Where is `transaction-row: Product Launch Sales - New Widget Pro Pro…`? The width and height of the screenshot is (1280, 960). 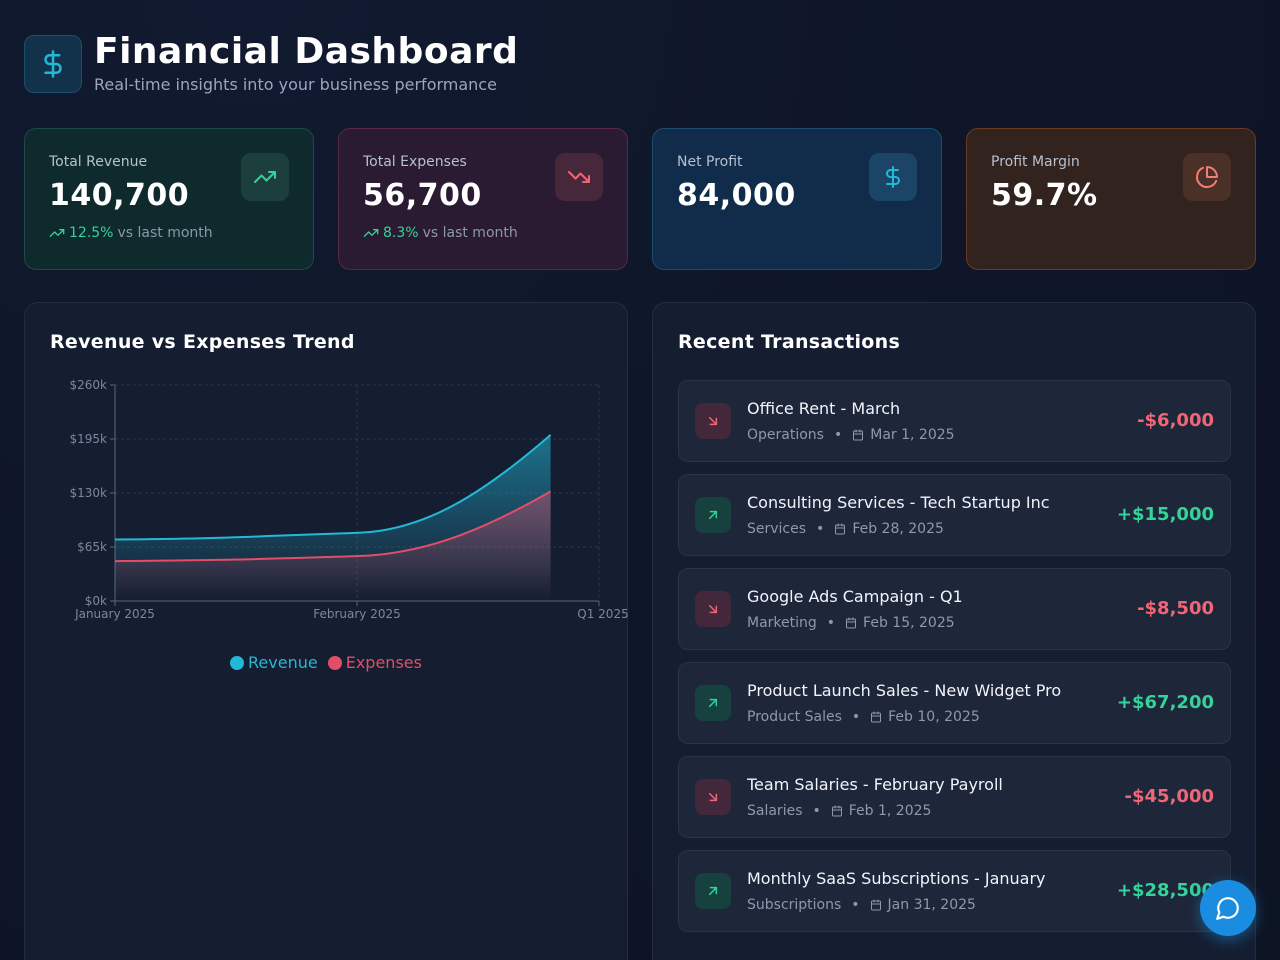
transaction-row: Product Launch Sales - New Widget Pro Pro… is located at coordinates (954, 703).